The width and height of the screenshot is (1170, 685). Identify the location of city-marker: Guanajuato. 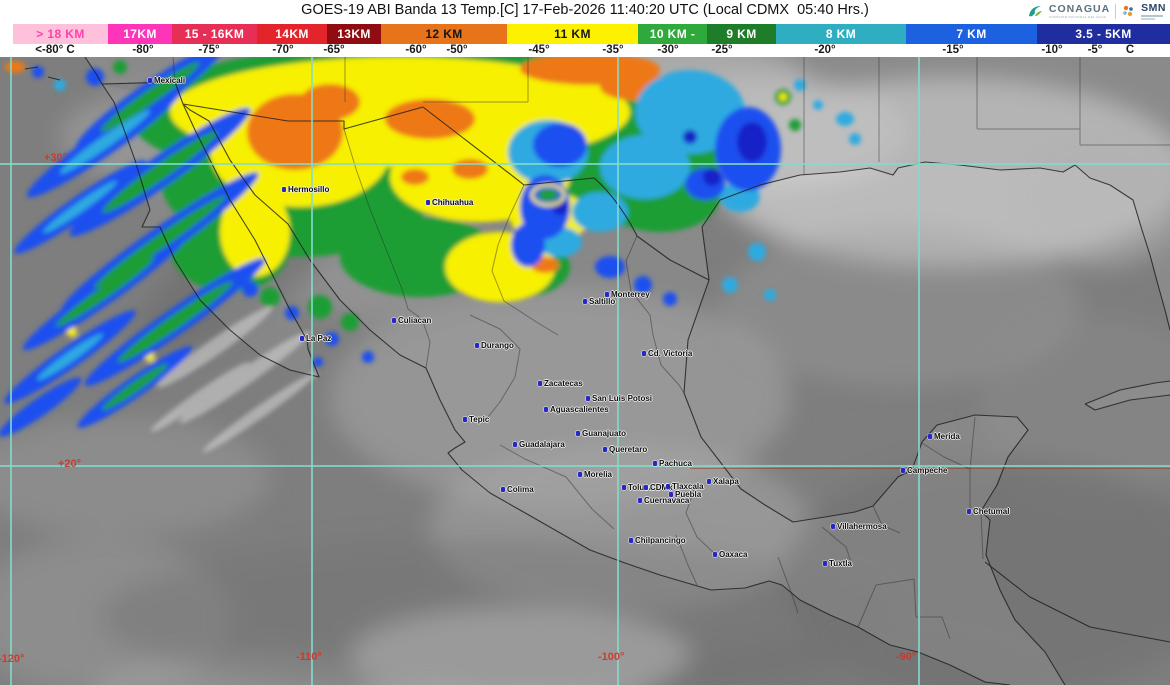
(601, 433).